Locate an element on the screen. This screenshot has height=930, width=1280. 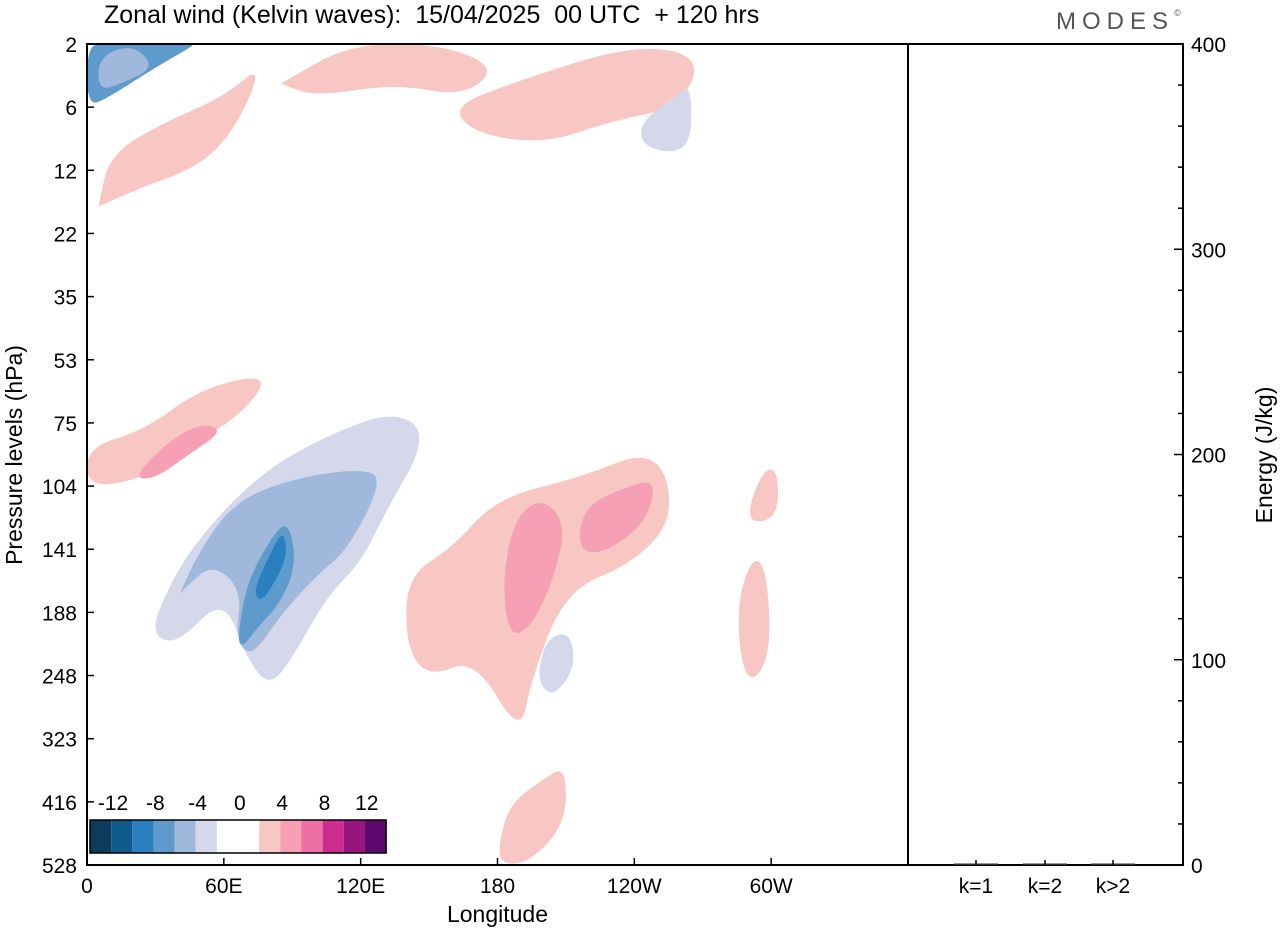
brand-text: MODES is located at coordinates (1115, 21).